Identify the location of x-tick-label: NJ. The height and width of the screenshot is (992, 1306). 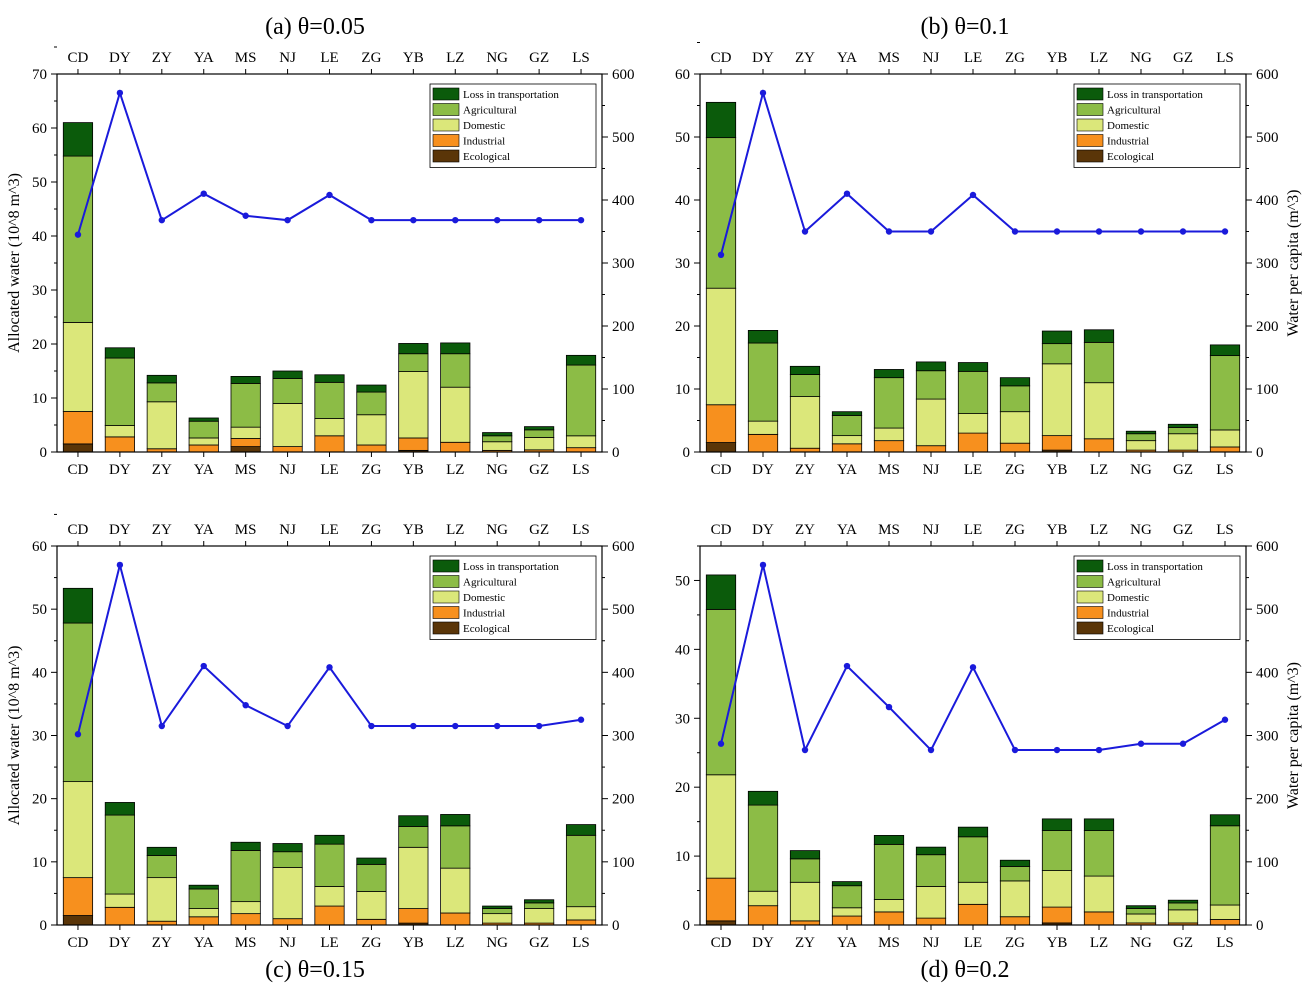
(931, 470).